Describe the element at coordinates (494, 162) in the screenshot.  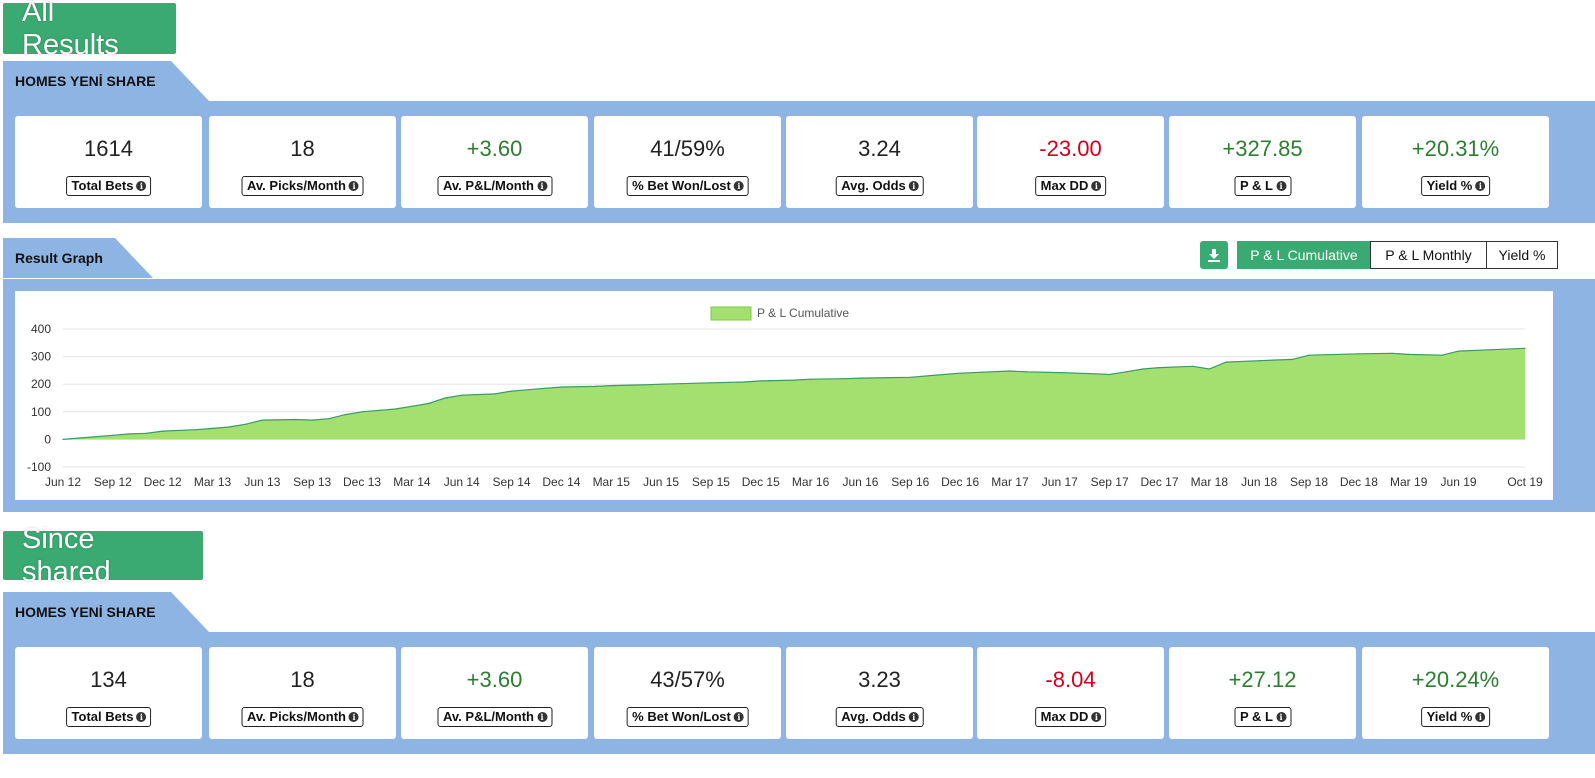
I see `stat-card: +3.60 Av. P&L/Month i` at that location.